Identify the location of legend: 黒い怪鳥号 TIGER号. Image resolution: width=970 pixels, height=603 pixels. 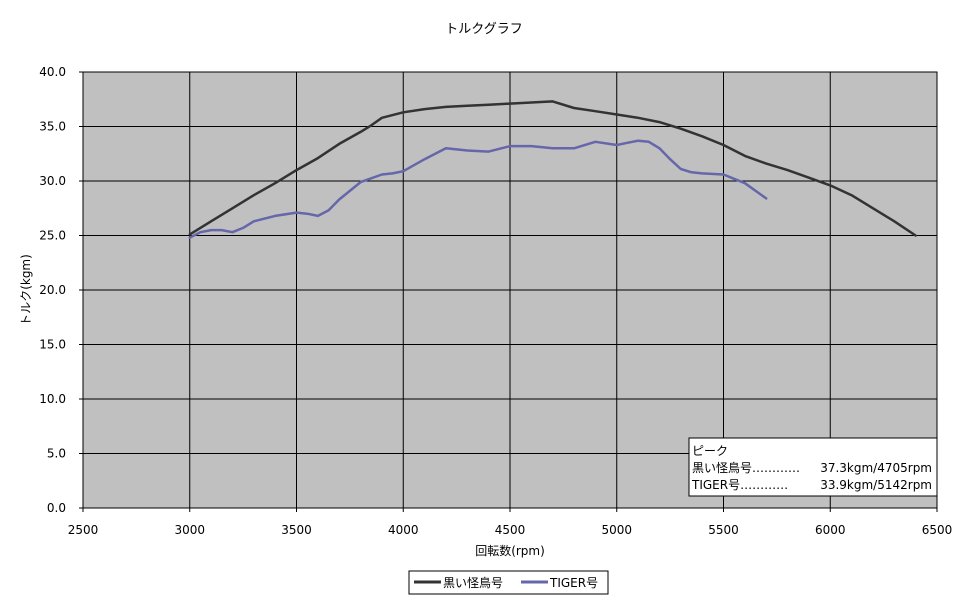
(508, 582).